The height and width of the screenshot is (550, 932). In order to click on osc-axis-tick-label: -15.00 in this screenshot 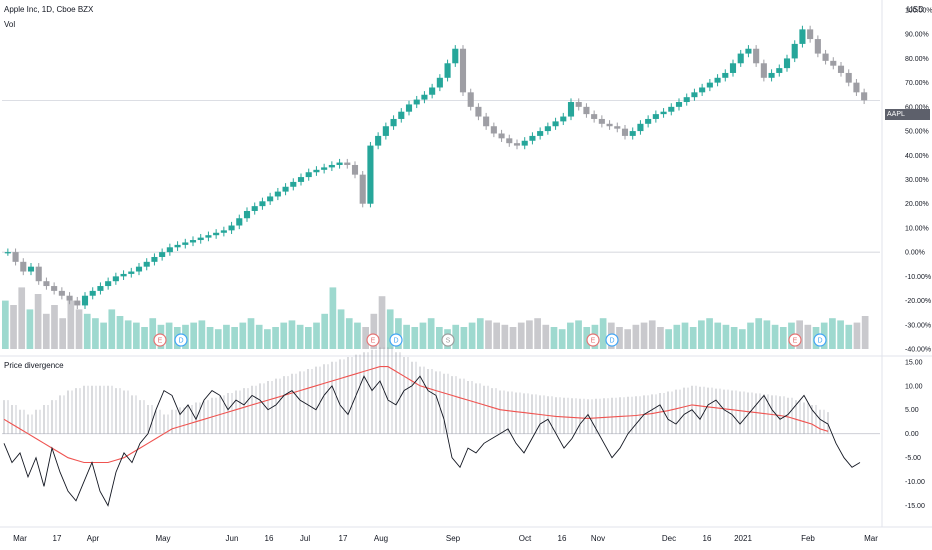, I will do `click(915, 506)`.